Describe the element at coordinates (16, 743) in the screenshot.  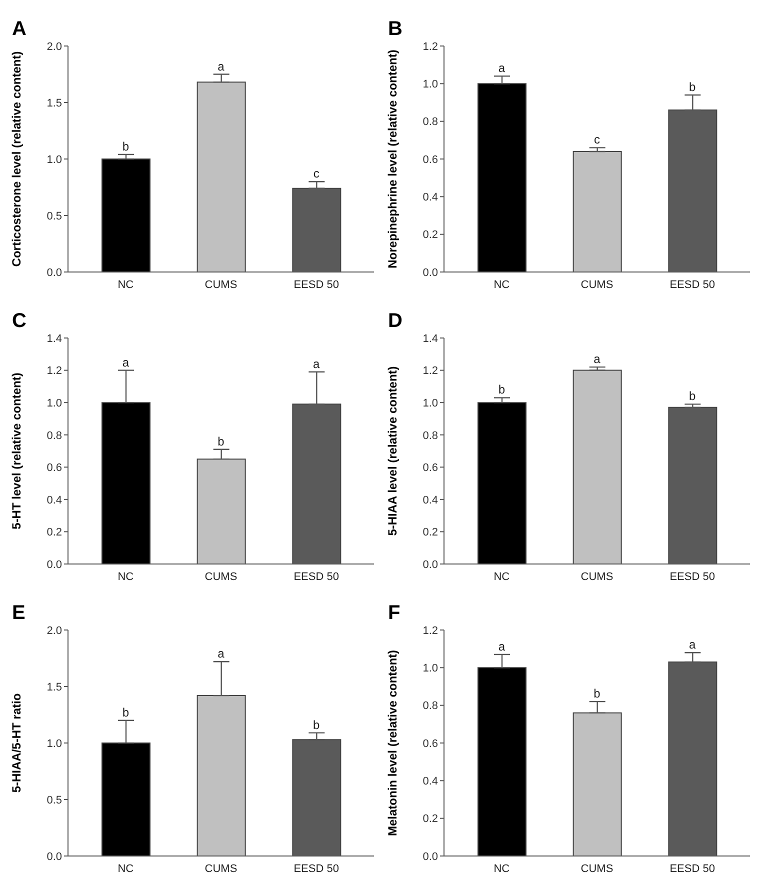
I see `y-axis-title: 5-HIAA/5-HT ratio` at that location.